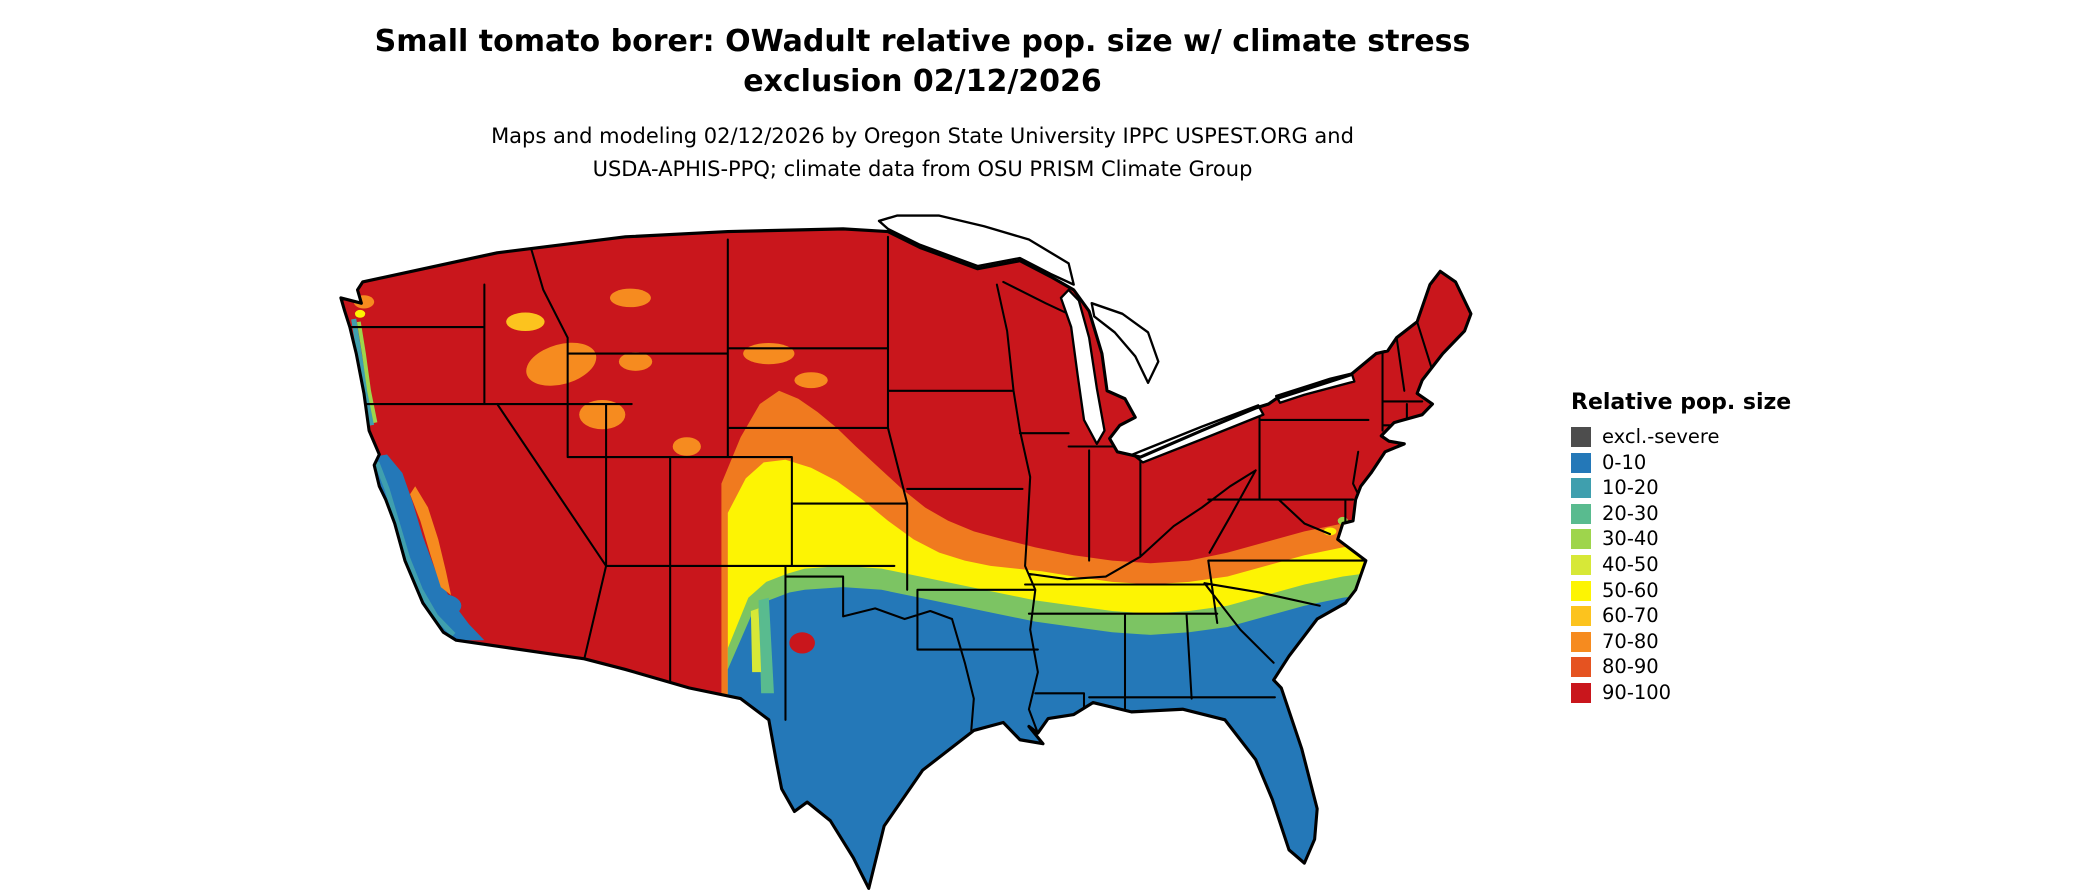  Describe the element at coordinates (1681, 539) in the screenshot. I see `legend-item: 30-40` at that location.